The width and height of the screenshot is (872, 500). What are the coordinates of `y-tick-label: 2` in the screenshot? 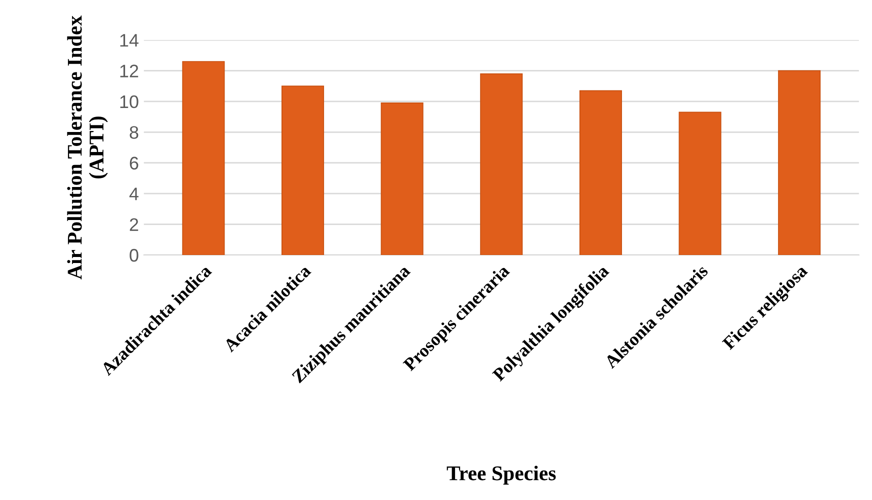 It's located at (134, 224).